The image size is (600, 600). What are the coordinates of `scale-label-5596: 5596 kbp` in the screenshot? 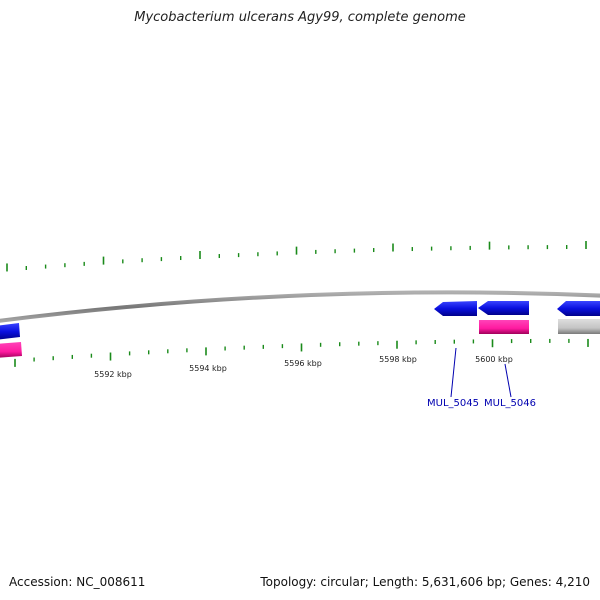 It's located at (303, 363).